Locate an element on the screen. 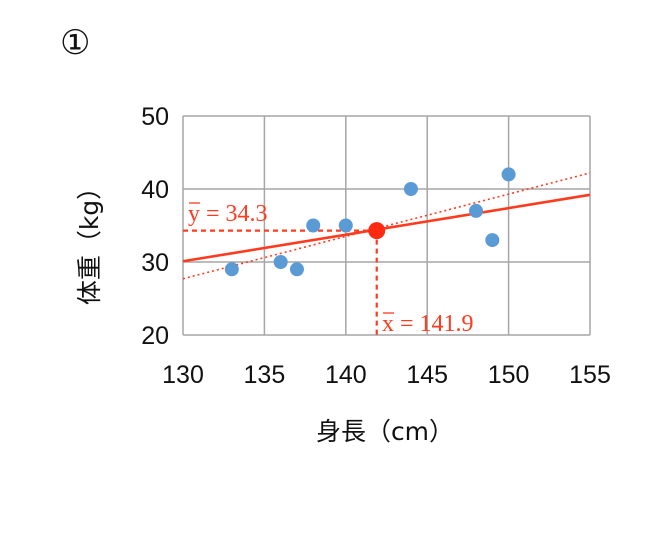 Image resolution: width=671 pixels, height=556 pixels. mean-point is located at coordinates (377, 231).